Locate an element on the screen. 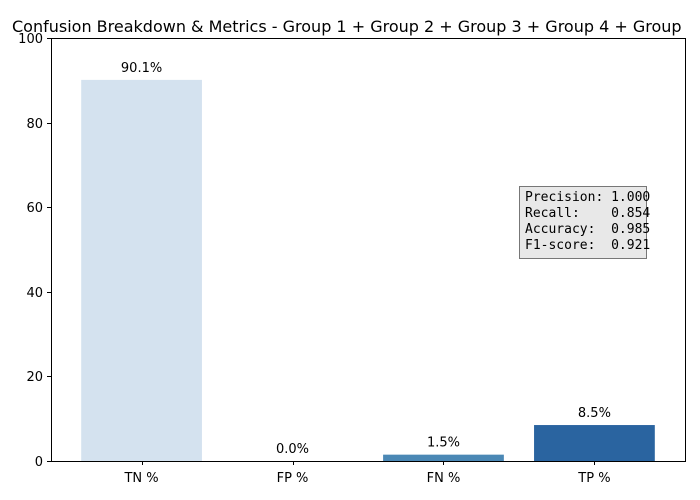 The height and width of the screenshot is (500, 700). data-label: 90.1% is located at coordinates (141, 68).